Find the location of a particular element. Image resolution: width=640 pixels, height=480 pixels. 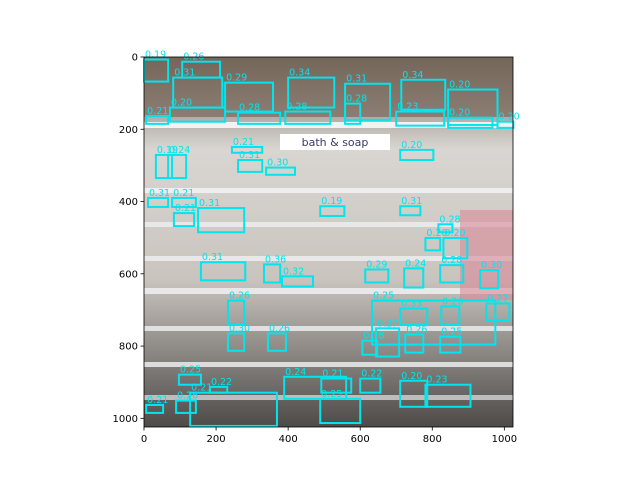

score-label: 0.29 is located at coordinates (376, 264).